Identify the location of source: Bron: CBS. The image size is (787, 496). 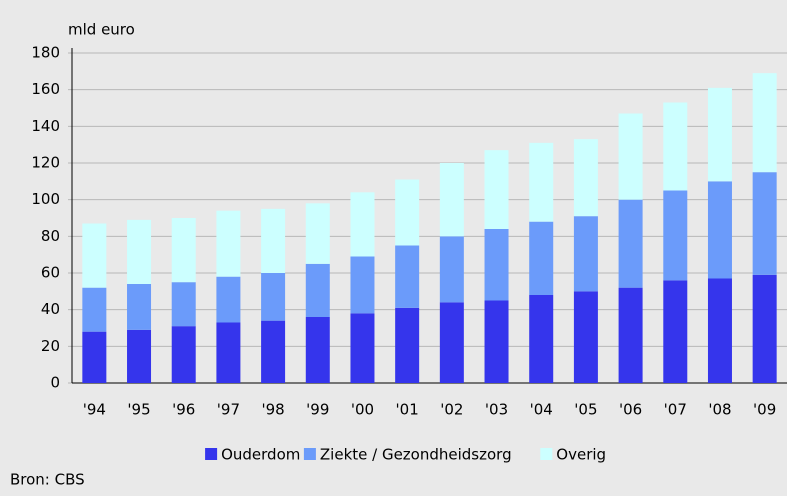
(47, 480).